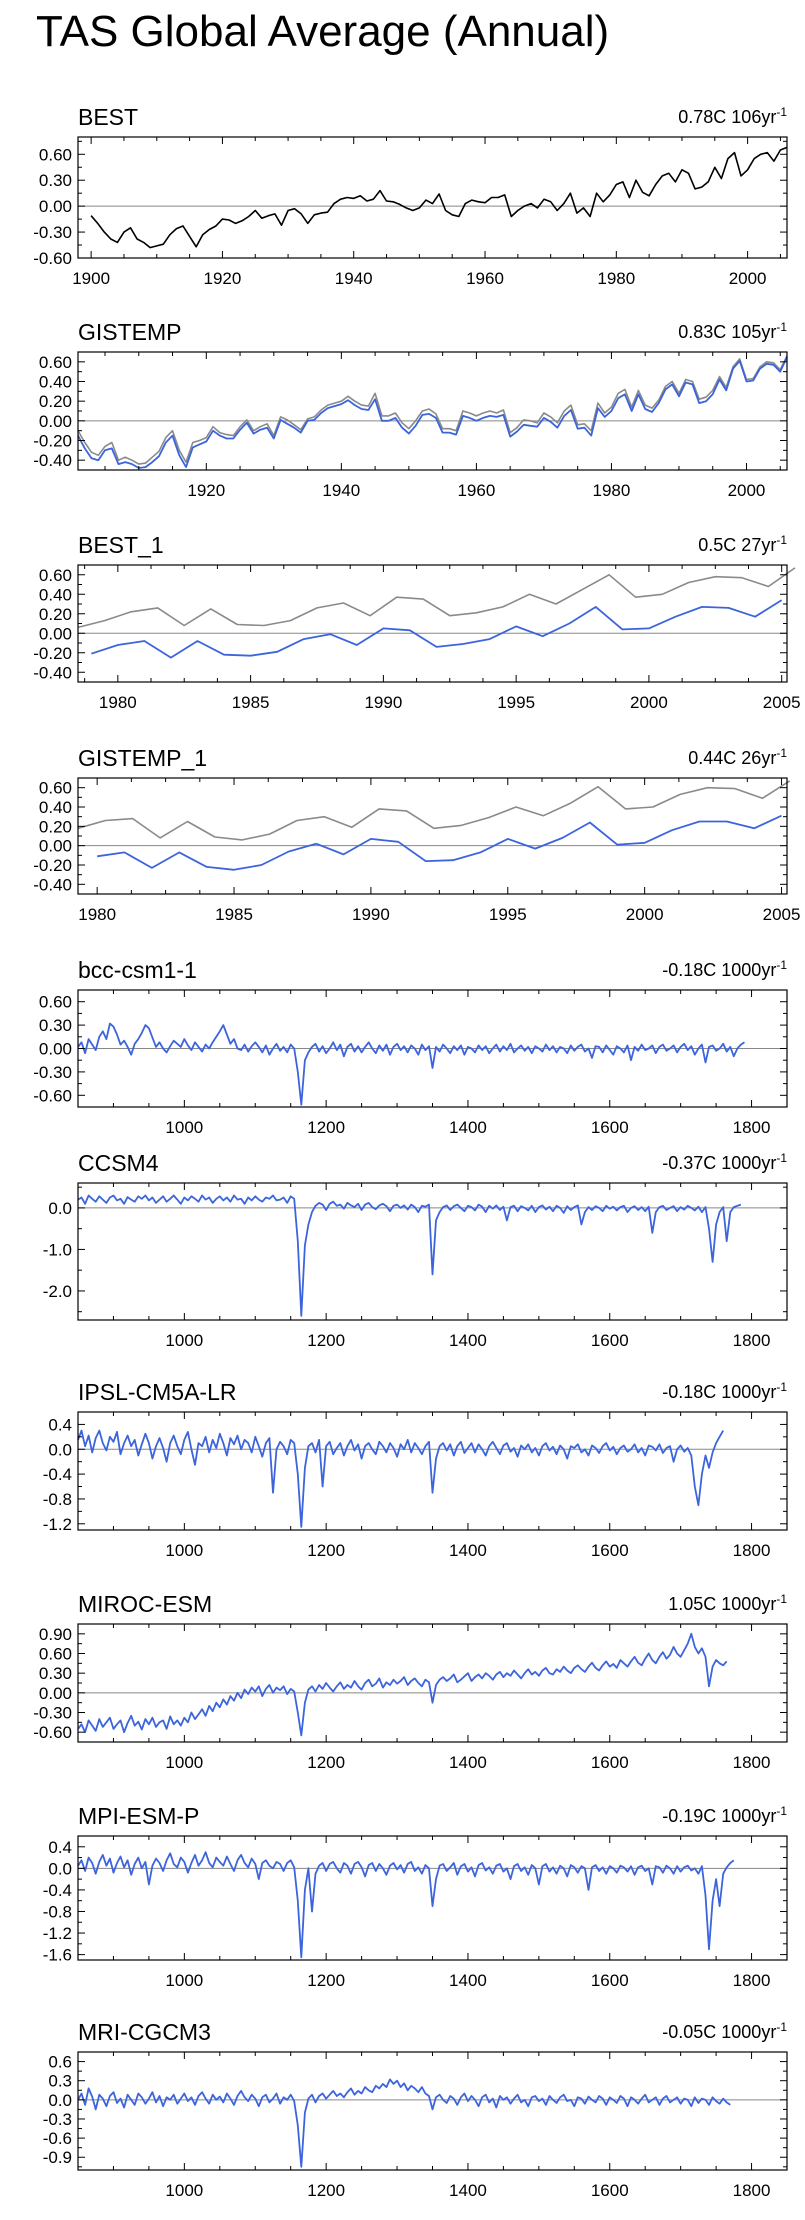  Describe the element at coordinates (737, 757) in the screenshot. I see `trend-label: 0.44C 26yr-1` at that location.